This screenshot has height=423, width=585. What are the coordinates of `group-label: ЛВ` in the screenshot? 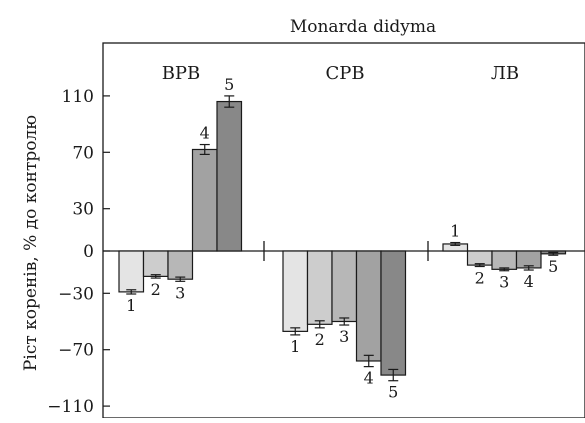 It's located at (505, 73).